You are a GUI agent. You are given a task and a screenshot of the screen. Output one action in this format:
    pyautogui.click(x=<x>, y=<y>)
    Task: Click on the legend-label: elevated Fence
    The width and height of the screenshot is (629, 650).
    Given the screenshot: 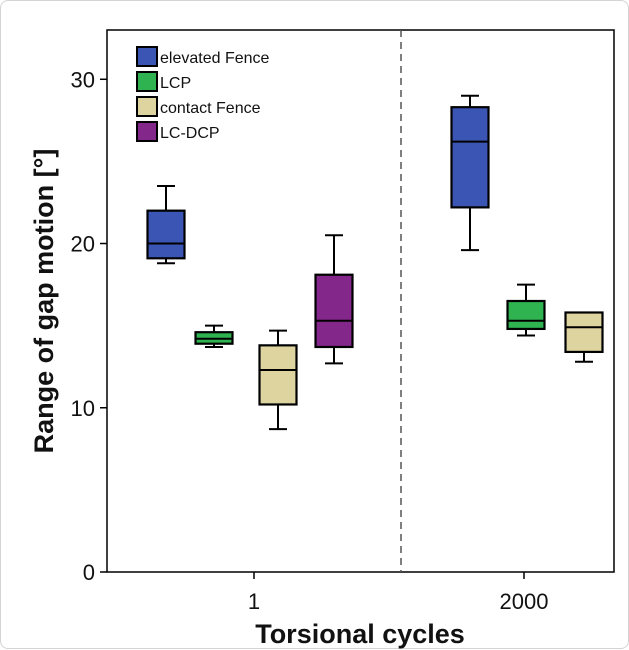 What is the action you would take?
    pyautogui.click(x=215, y=58)
    